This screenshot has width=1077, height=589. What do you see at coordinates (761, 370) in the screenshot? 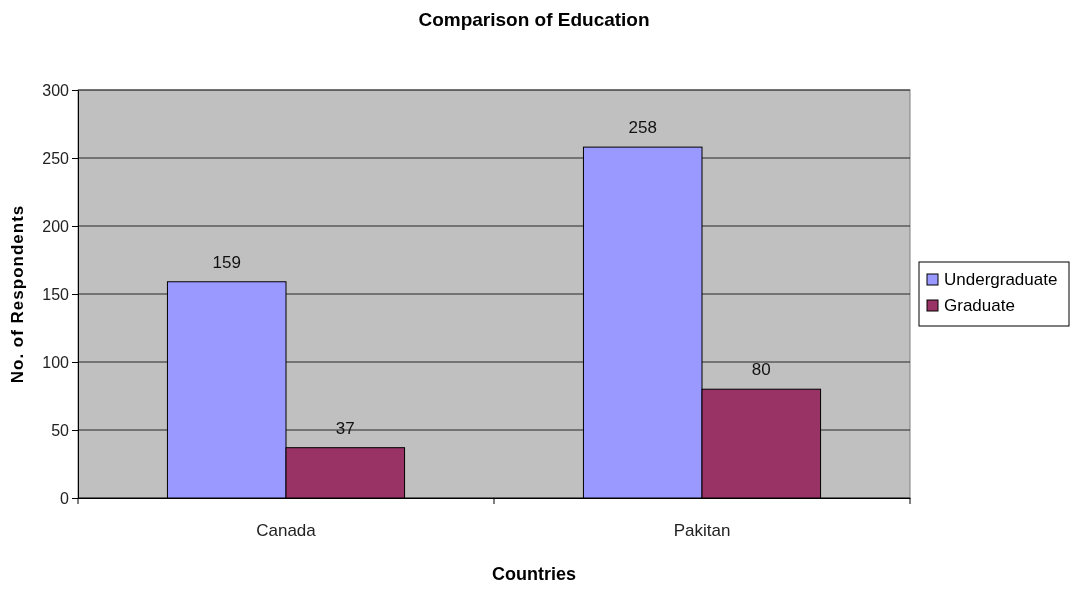
I see `data-label: 80` at bounding box center [761, 370].